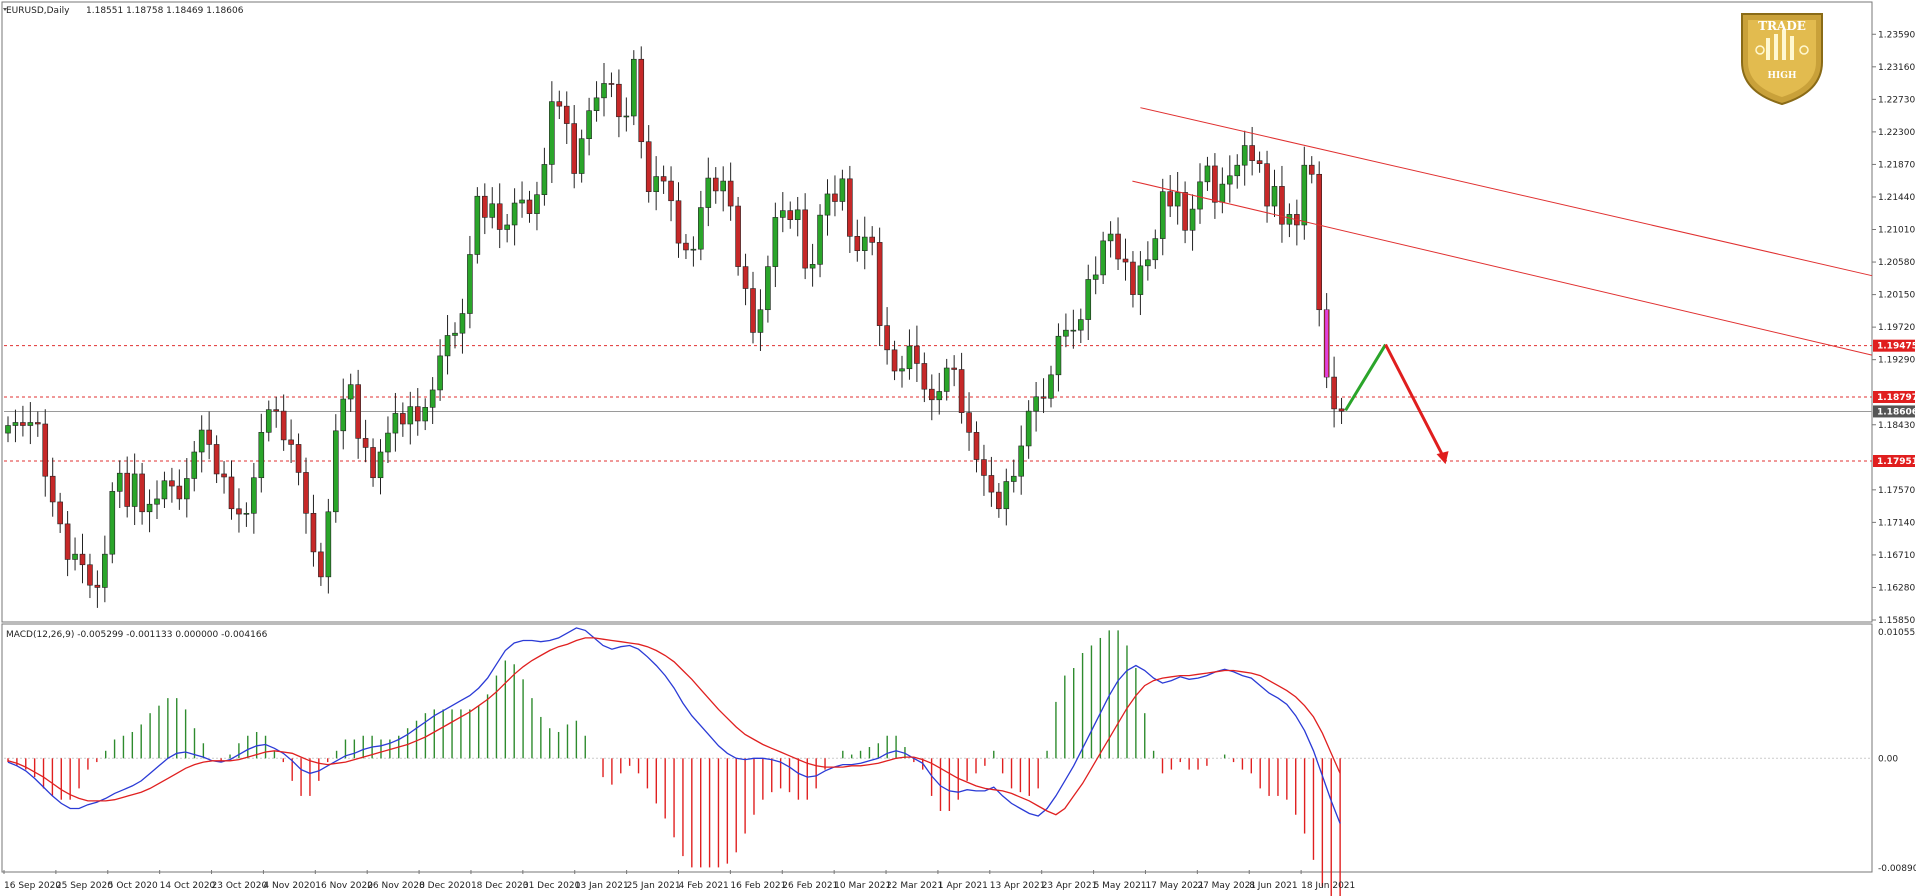  What do you see at coordinates (1506, 192) in the screenshot?
I see `channel-upper-line` at bounding box center [1506, 192].